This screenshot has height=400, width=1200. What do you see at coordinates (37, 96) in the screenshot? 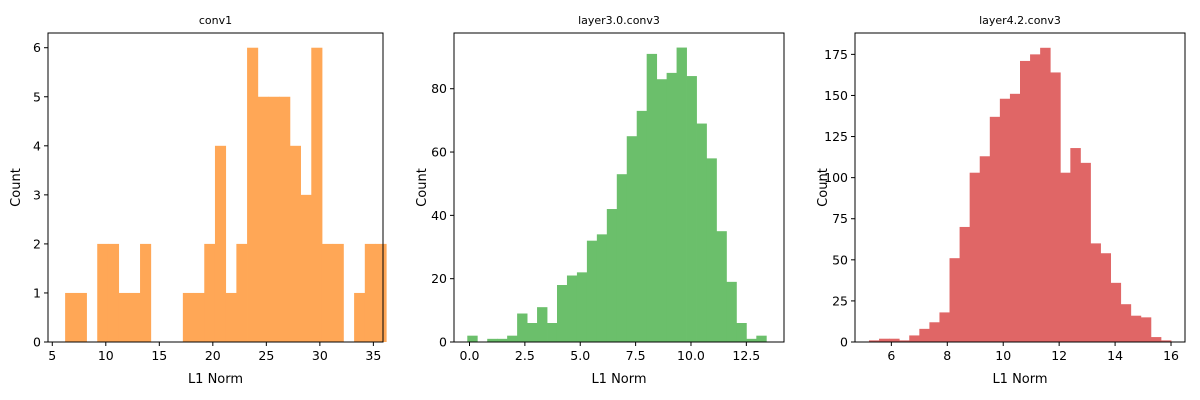
I see `y-tick-label: 5` at bounding box center [37, 96].